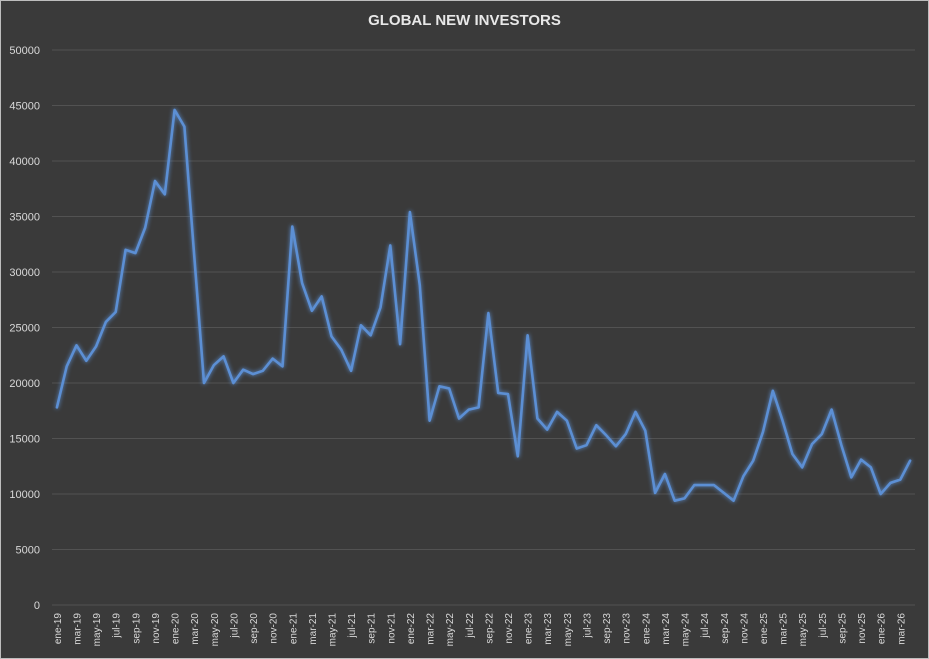 The width and height of the screenshot is (929, 659). I want to click on y-tick-label: 30000, so click(24, 273).